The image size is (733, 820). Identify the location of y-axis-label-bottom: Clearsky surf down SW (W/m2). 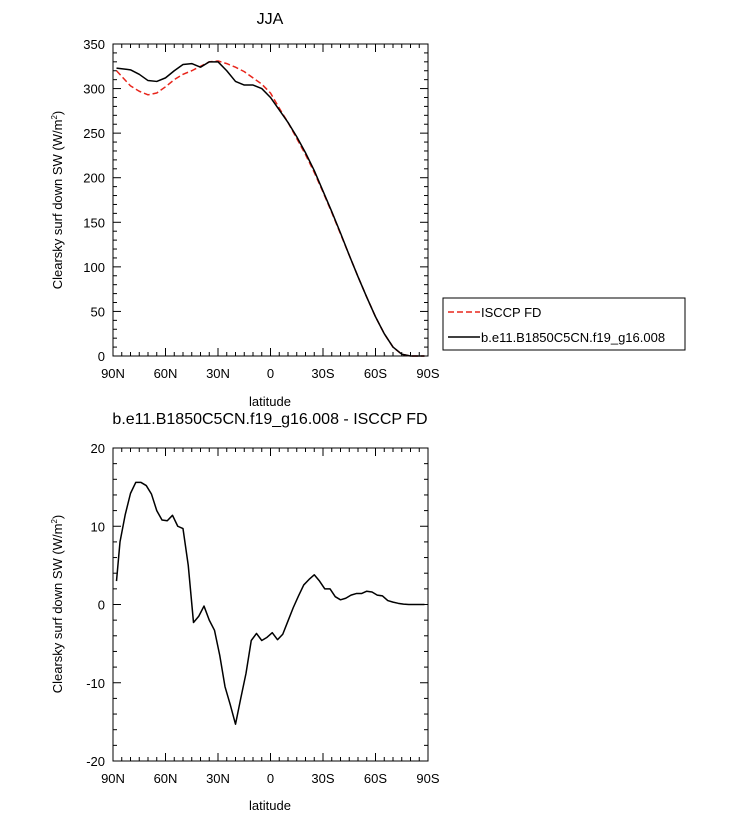
(57, 604).